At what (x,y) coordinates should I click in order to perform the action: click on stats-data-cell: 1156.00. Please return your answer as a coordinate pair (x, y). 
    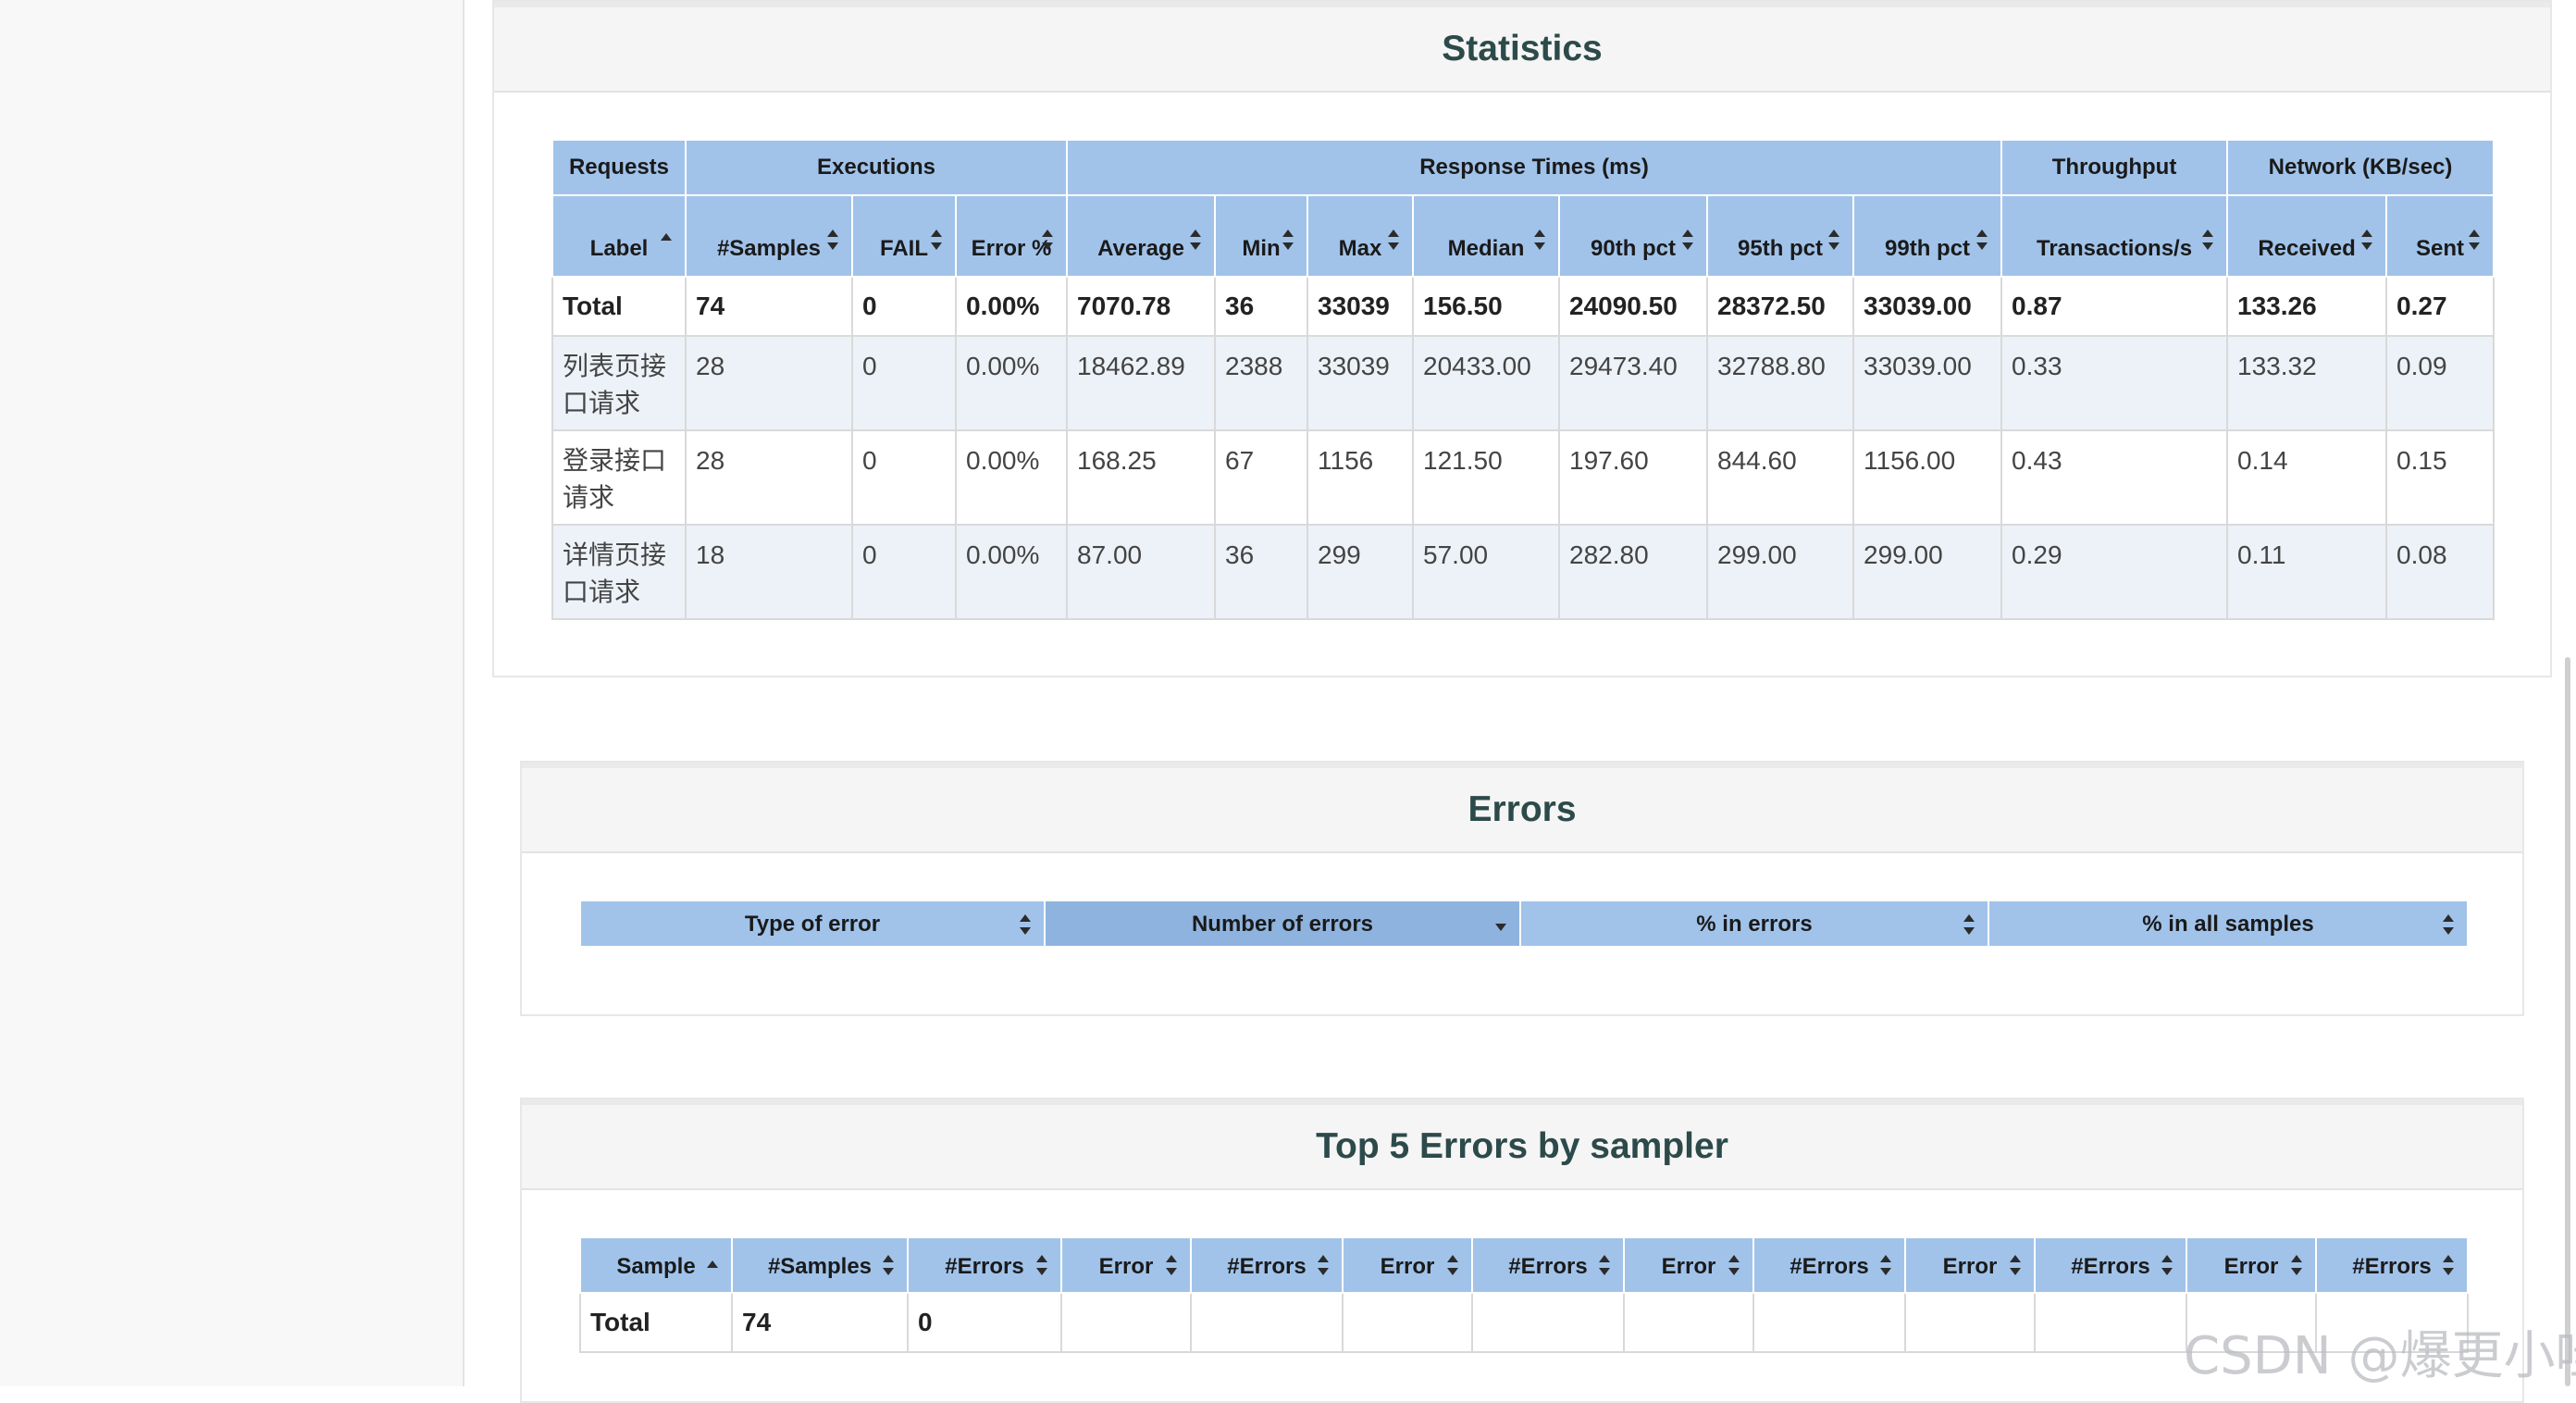
    Looking at the image, I should click on (1927, 477).